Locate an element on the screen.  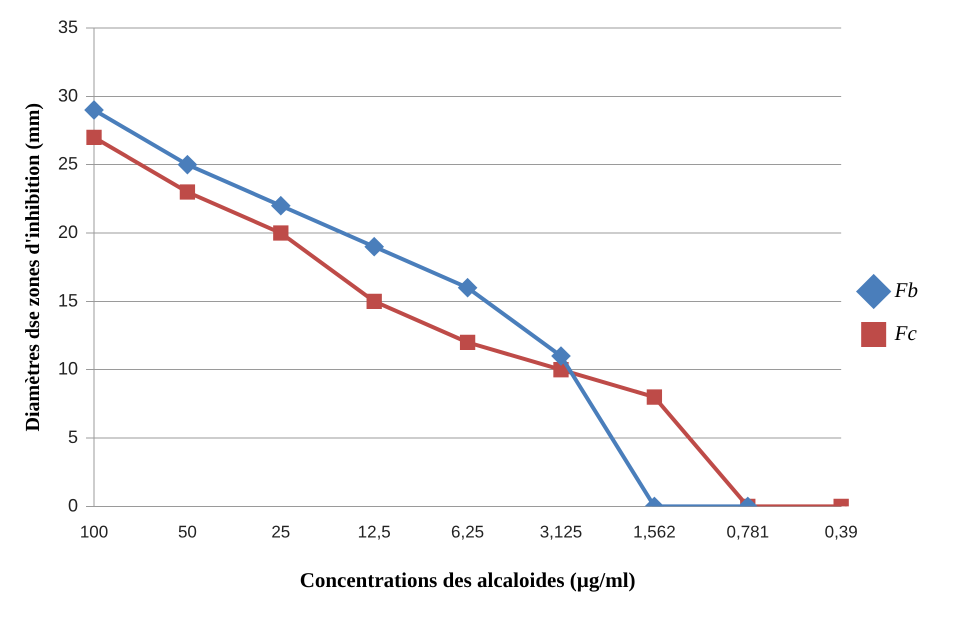
y-axis-title: Diamètres dse zones d'inhibition (mm) is located at coordinates (33, 267).